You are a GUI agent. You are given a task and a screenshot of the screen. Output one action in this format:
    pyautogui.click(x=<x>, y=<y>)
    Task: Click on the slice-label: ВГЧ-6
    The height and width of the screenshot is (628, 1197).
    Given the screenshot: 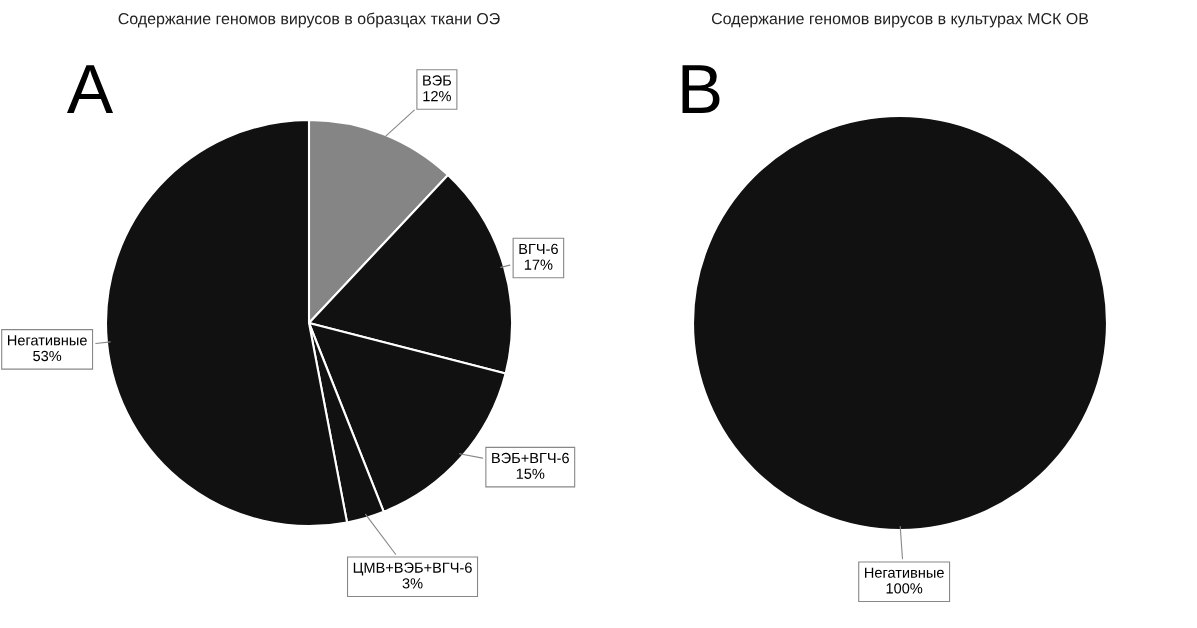 What is the action you would take?
    pyautogui.click(x=538, y=249)
    